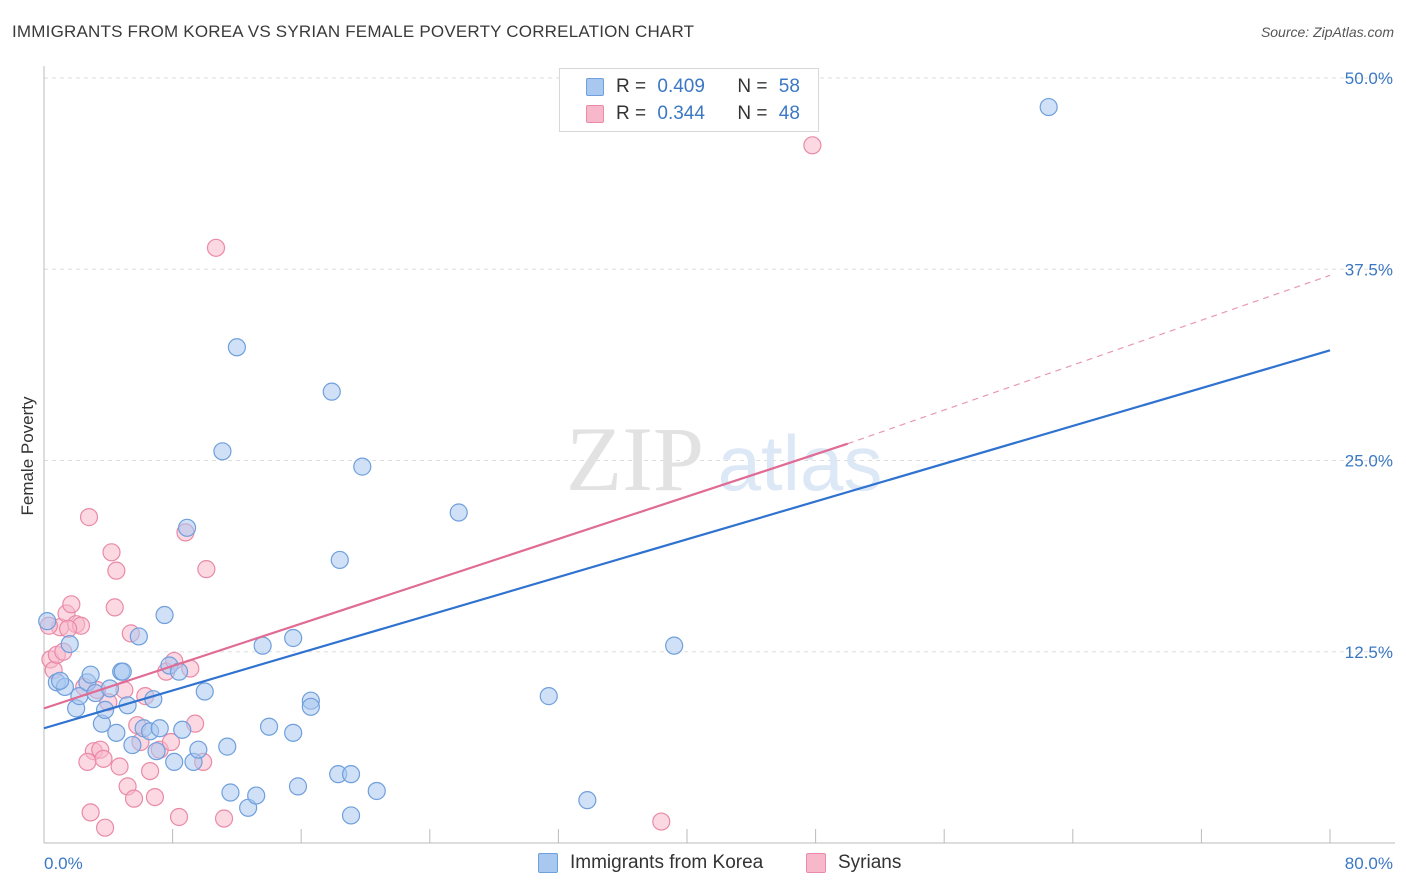 This screenshot has height=892, width=1406. I want to click on x-tick-label: 0.0%, so click(63, 863).